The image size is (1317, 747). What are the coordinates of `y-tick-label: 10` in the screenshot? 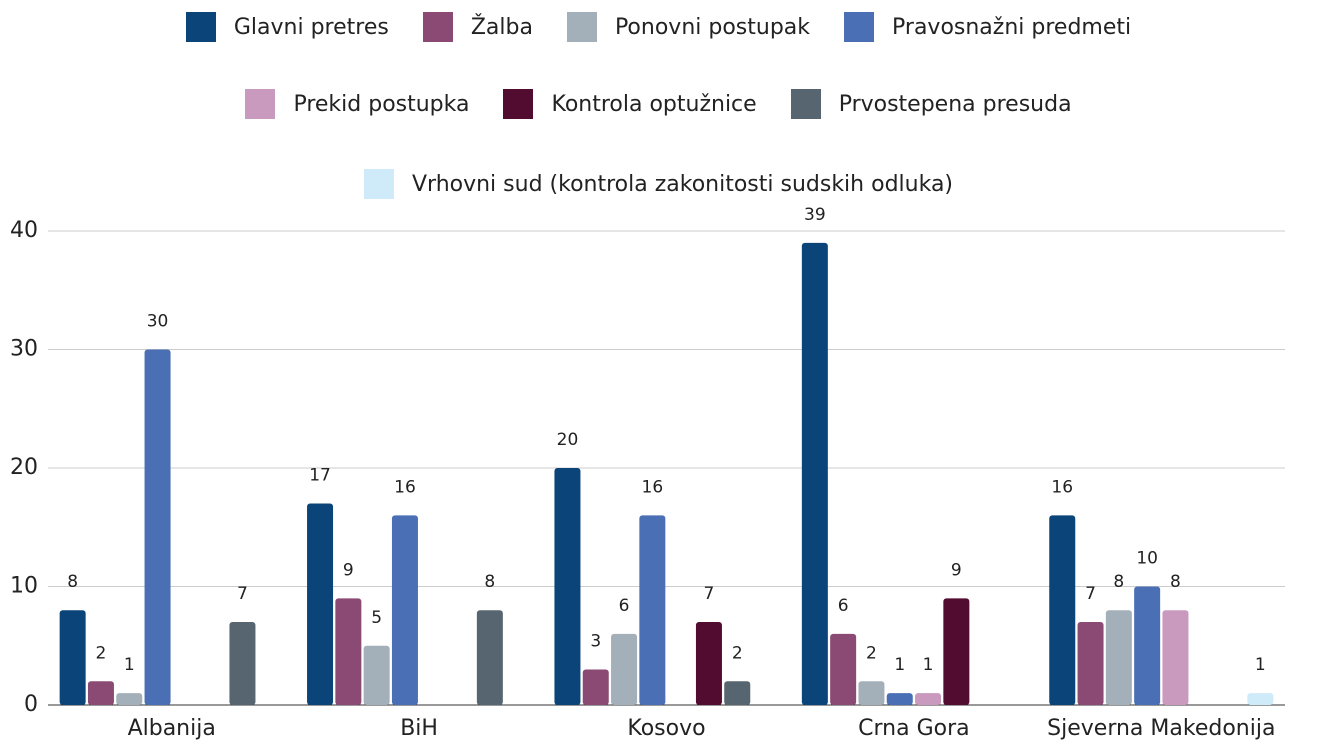 It's located at (24, 586).